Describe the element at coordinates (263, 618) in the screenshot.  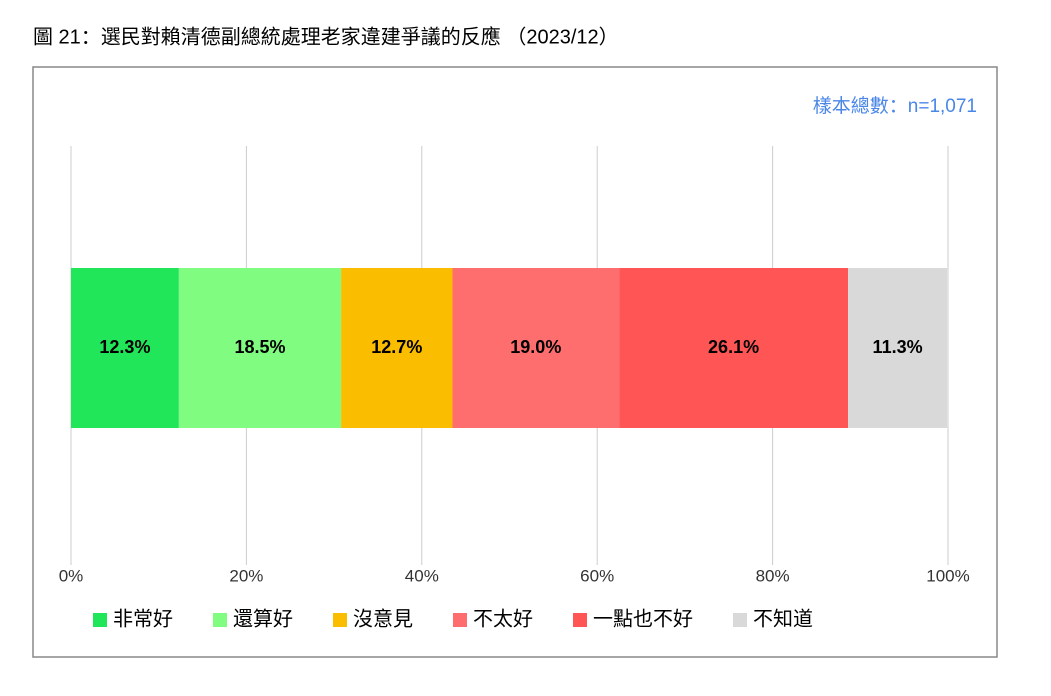
I see `legend-label: 還算好` at that location.